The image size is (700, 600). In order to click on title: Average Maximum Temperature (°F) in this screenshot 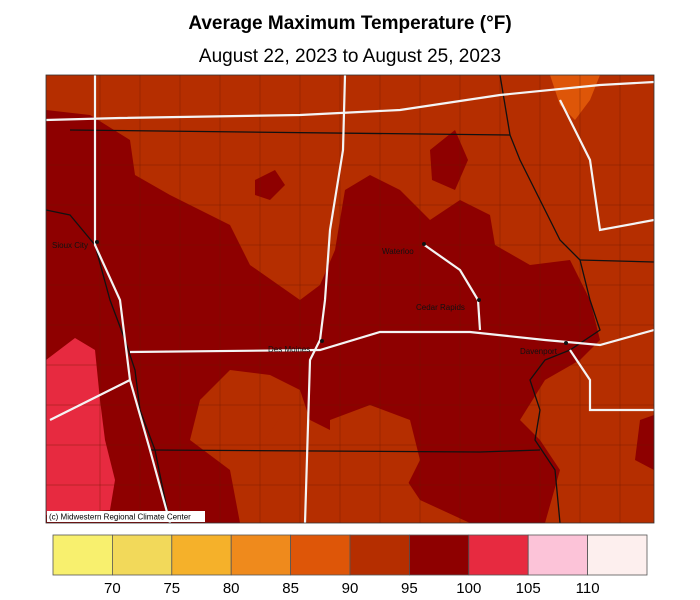, I will do `click(349, 23)`.